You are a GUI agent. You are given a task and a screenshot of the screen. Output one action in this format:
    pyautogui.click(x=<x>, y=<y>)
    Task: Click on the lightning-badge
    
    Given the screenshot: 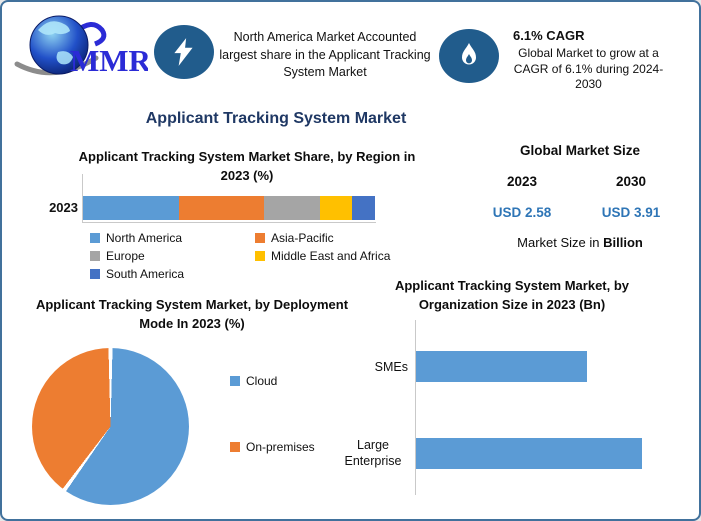 What is the action you would take?
    pyautogui.click(x=184, y=52)
    